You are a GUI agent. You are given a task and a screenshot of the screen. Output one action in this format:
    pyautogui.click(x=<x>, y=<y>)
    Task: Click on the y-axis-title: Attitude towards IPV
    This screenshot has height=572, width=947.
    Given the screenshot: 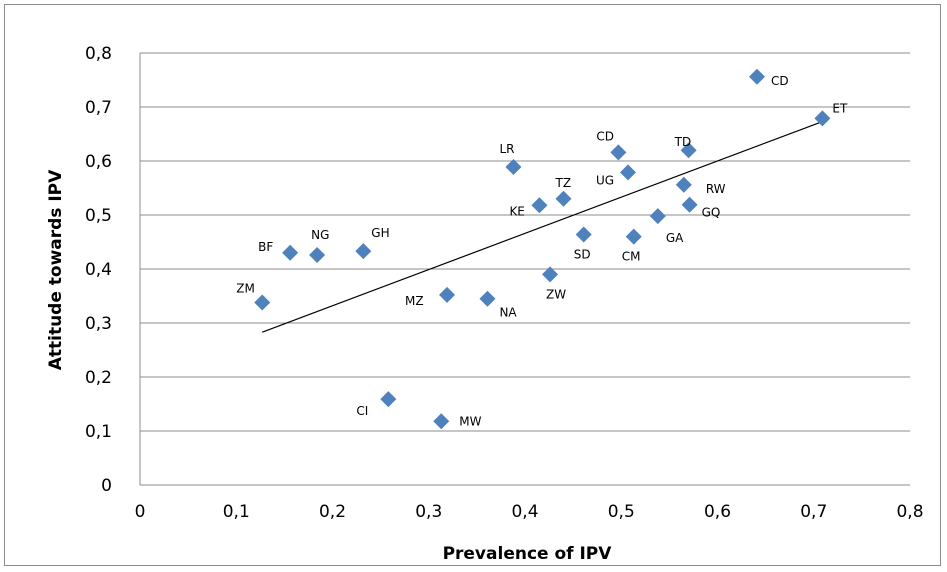 What is the action you would take?
    pyautogui.click(x=56, y=269)
    